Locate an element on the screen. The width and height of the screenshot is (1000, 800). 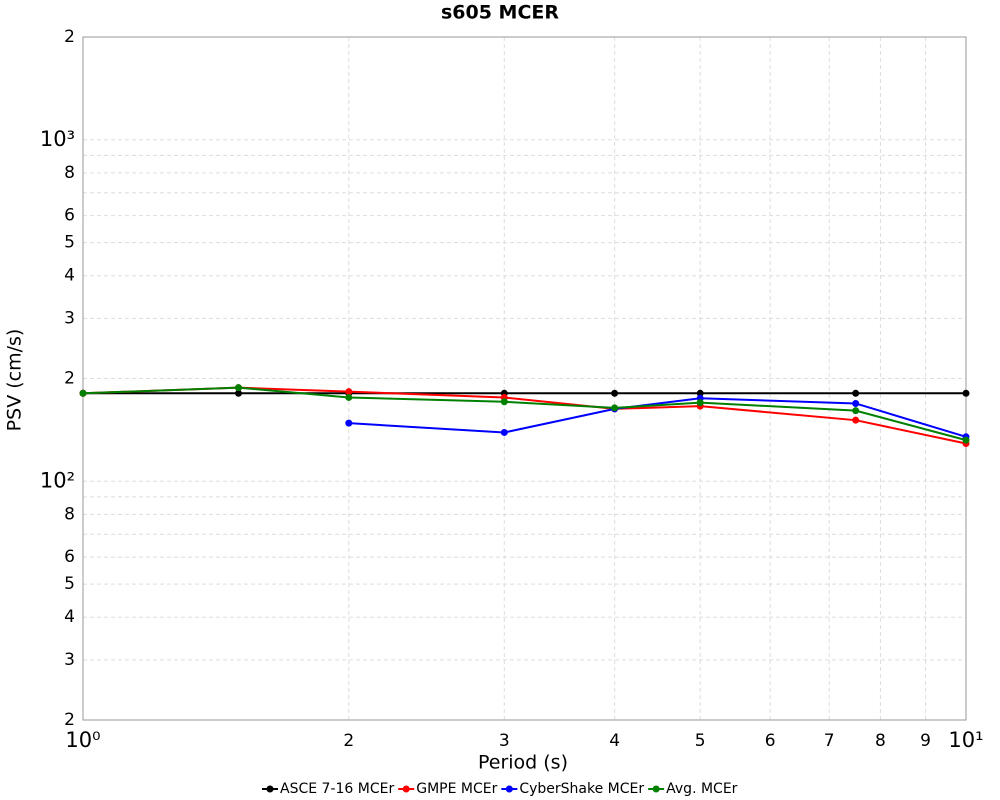
x-tick-label: 8 is located at coordinates (880, 741).